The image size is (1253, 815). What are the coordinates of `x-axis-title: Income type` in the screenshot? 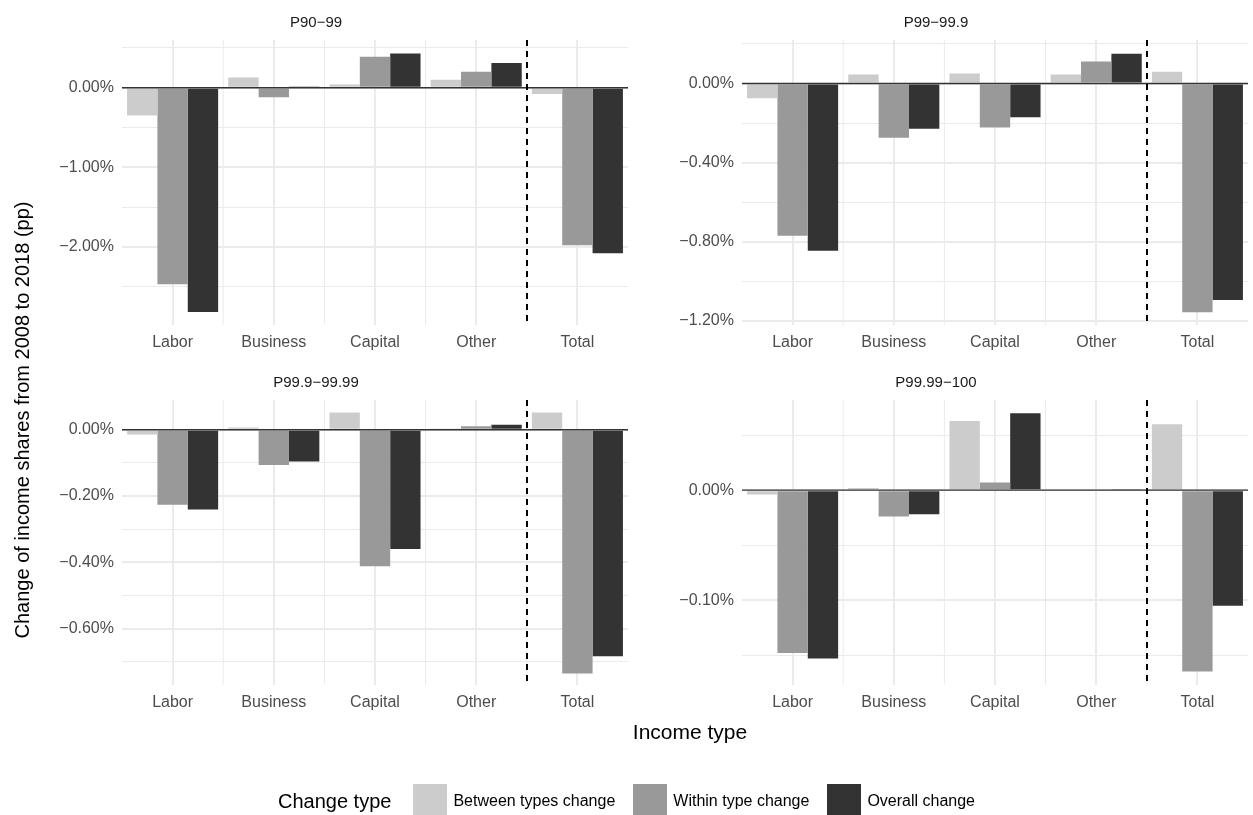 It's located at (690, 732).